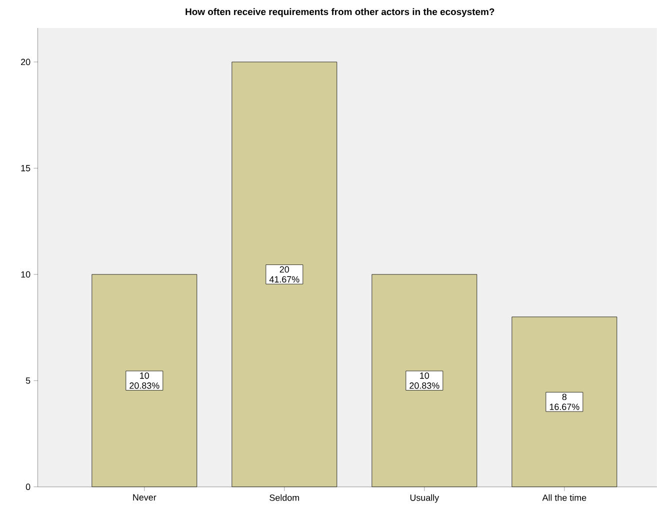 The height and width of the screenshot is (517, 657). I want to click on x-tick-label: Seldom, so click(284, 497).